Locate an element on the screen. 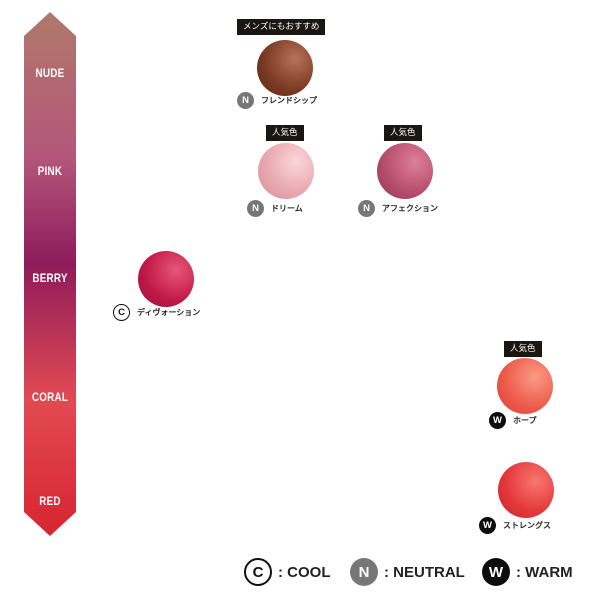 Image resolution: width=600 pixels, height=600 pixels. legend-cool: C : COOL is located at coordinates (287, 572).